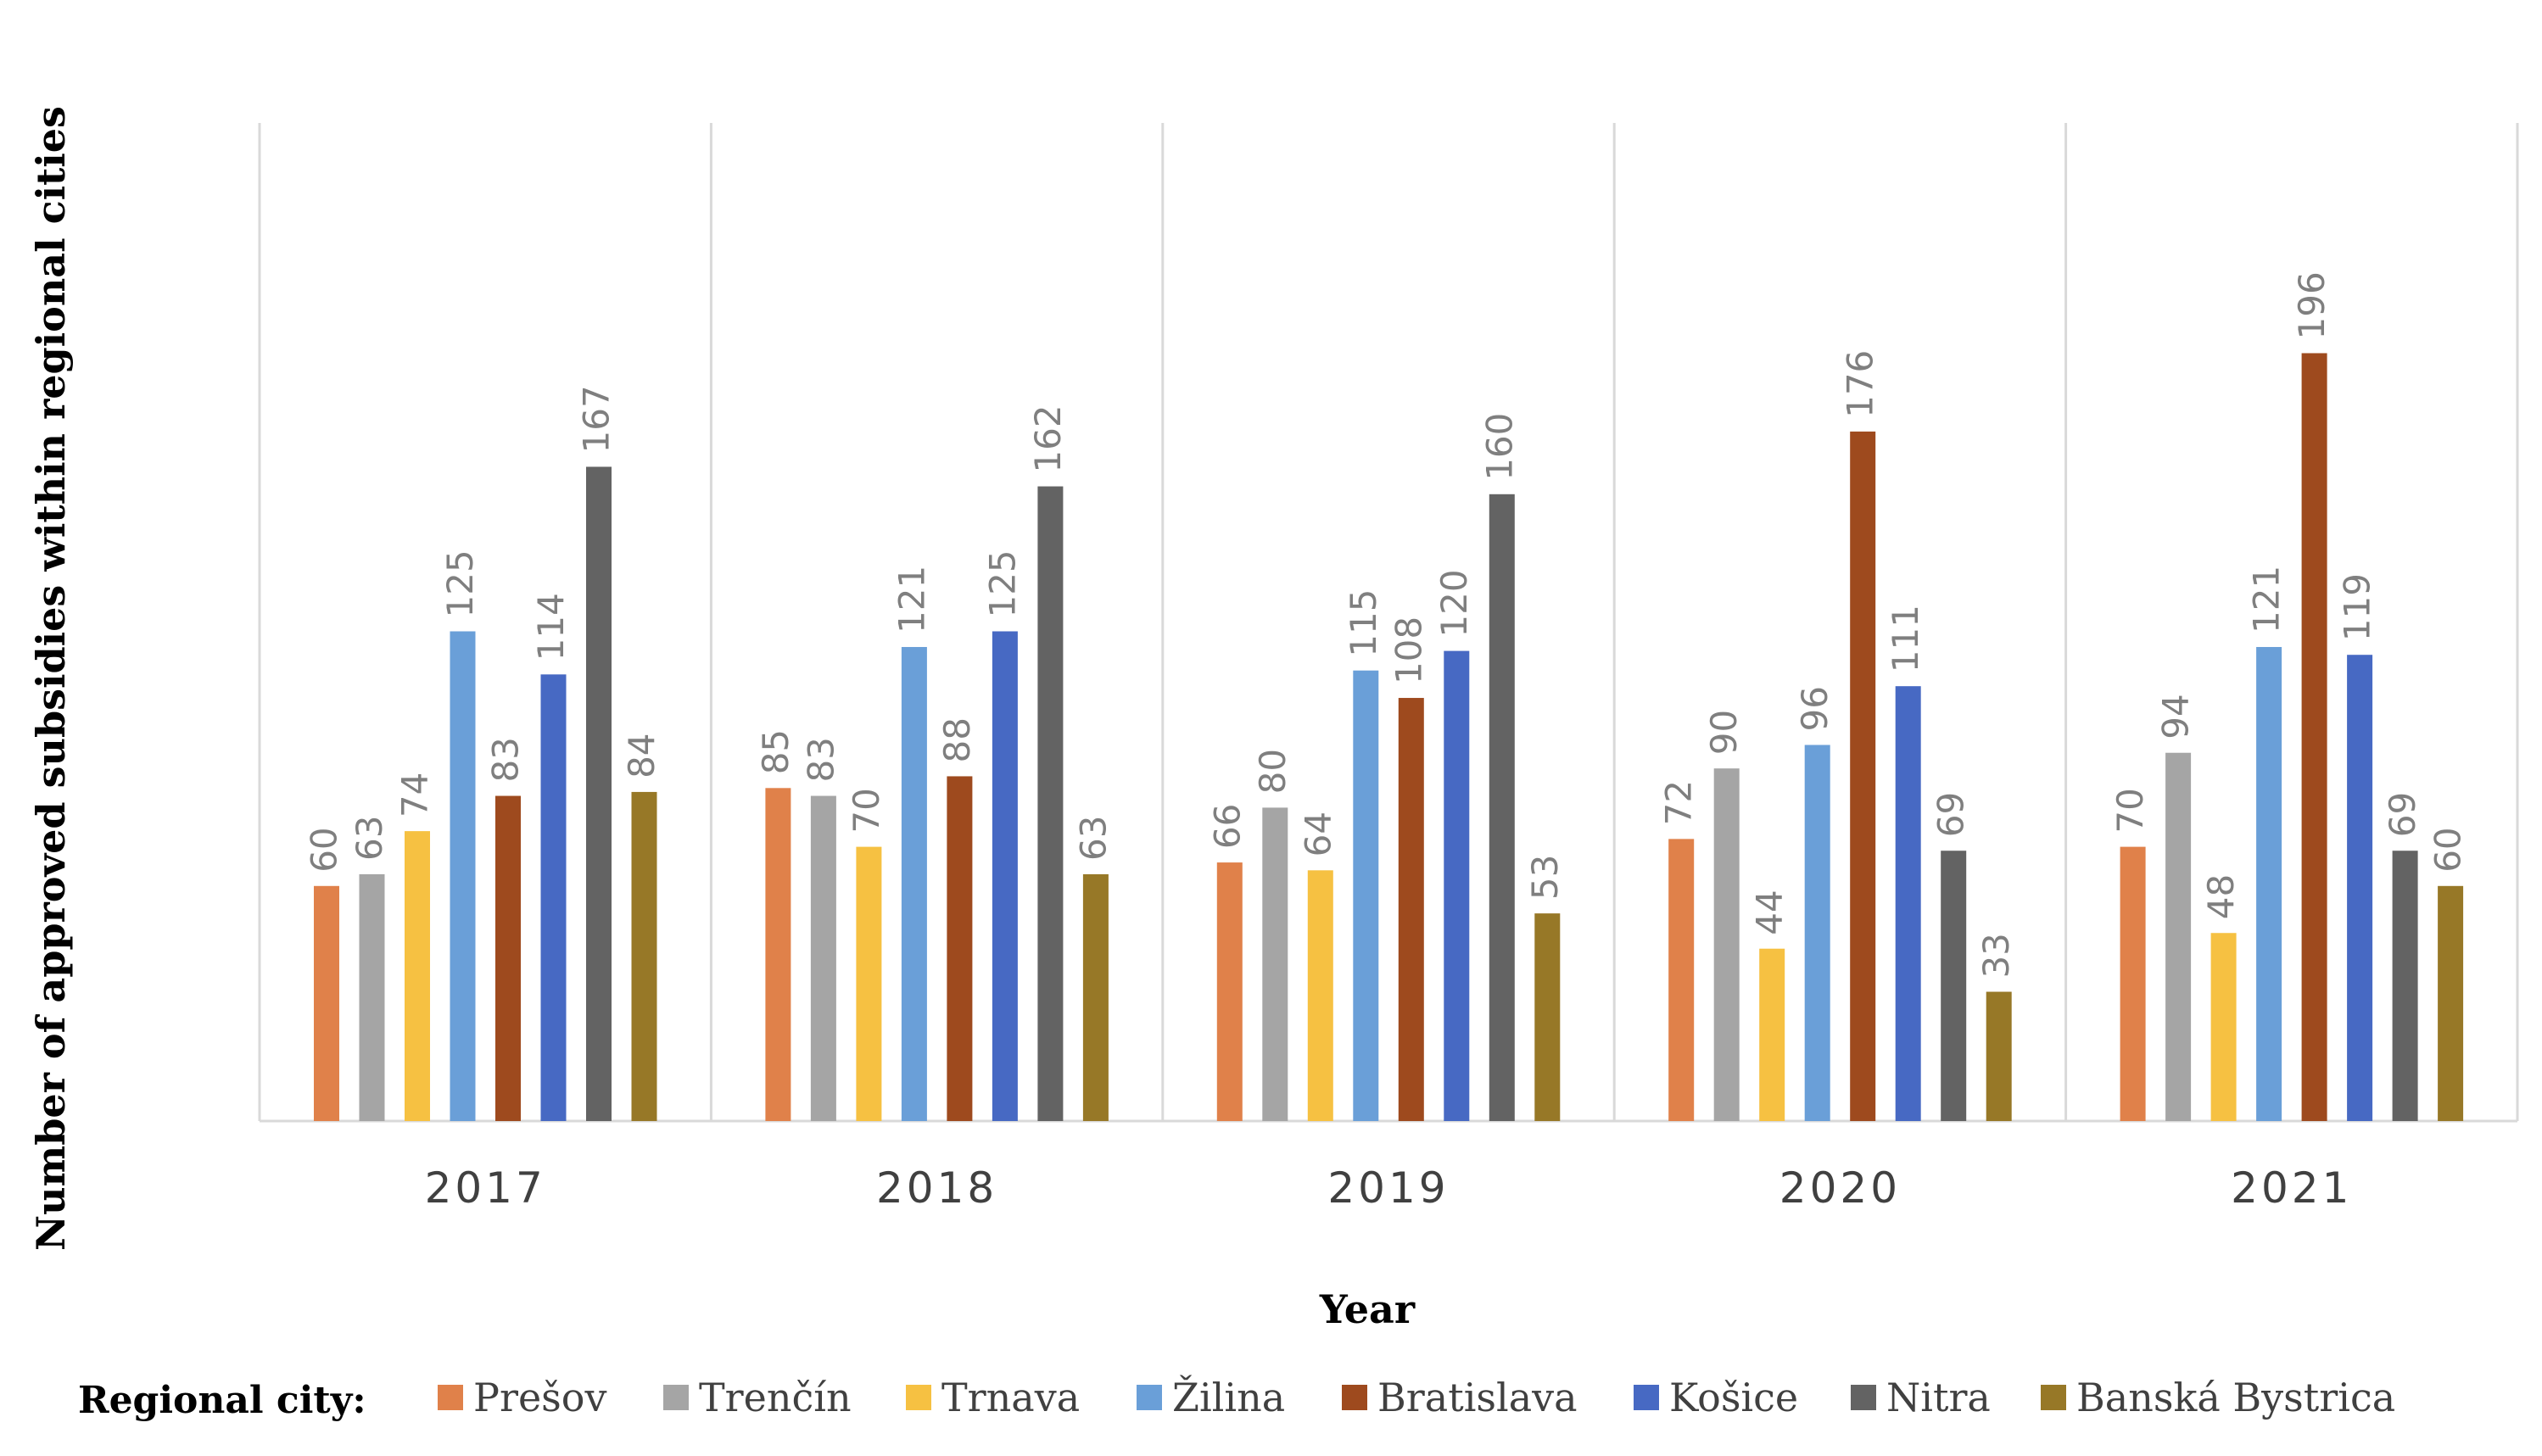 The image size is (2542, 1456). I want to click on value-label: 120, so click(1454, 603).